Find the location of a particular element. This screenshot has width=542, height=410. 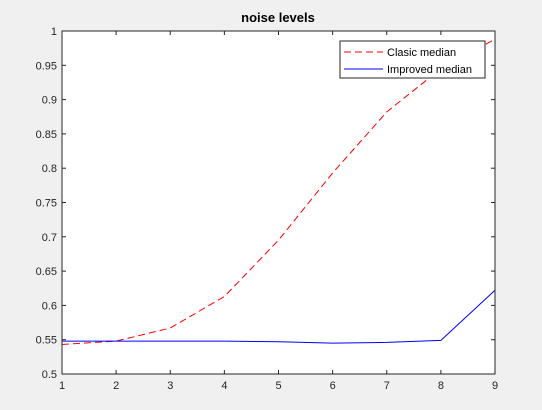

y-tick-label: 1 is located at coordinates (54, 32).